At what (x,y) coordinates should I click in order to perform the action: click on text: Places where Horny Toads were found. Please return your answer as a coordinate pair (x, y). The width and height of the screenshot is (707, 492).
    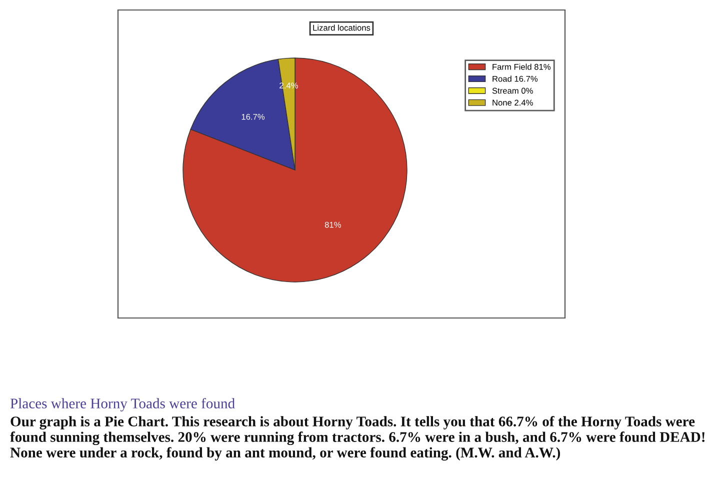
    Looking at the image, I should click on (122, 405).